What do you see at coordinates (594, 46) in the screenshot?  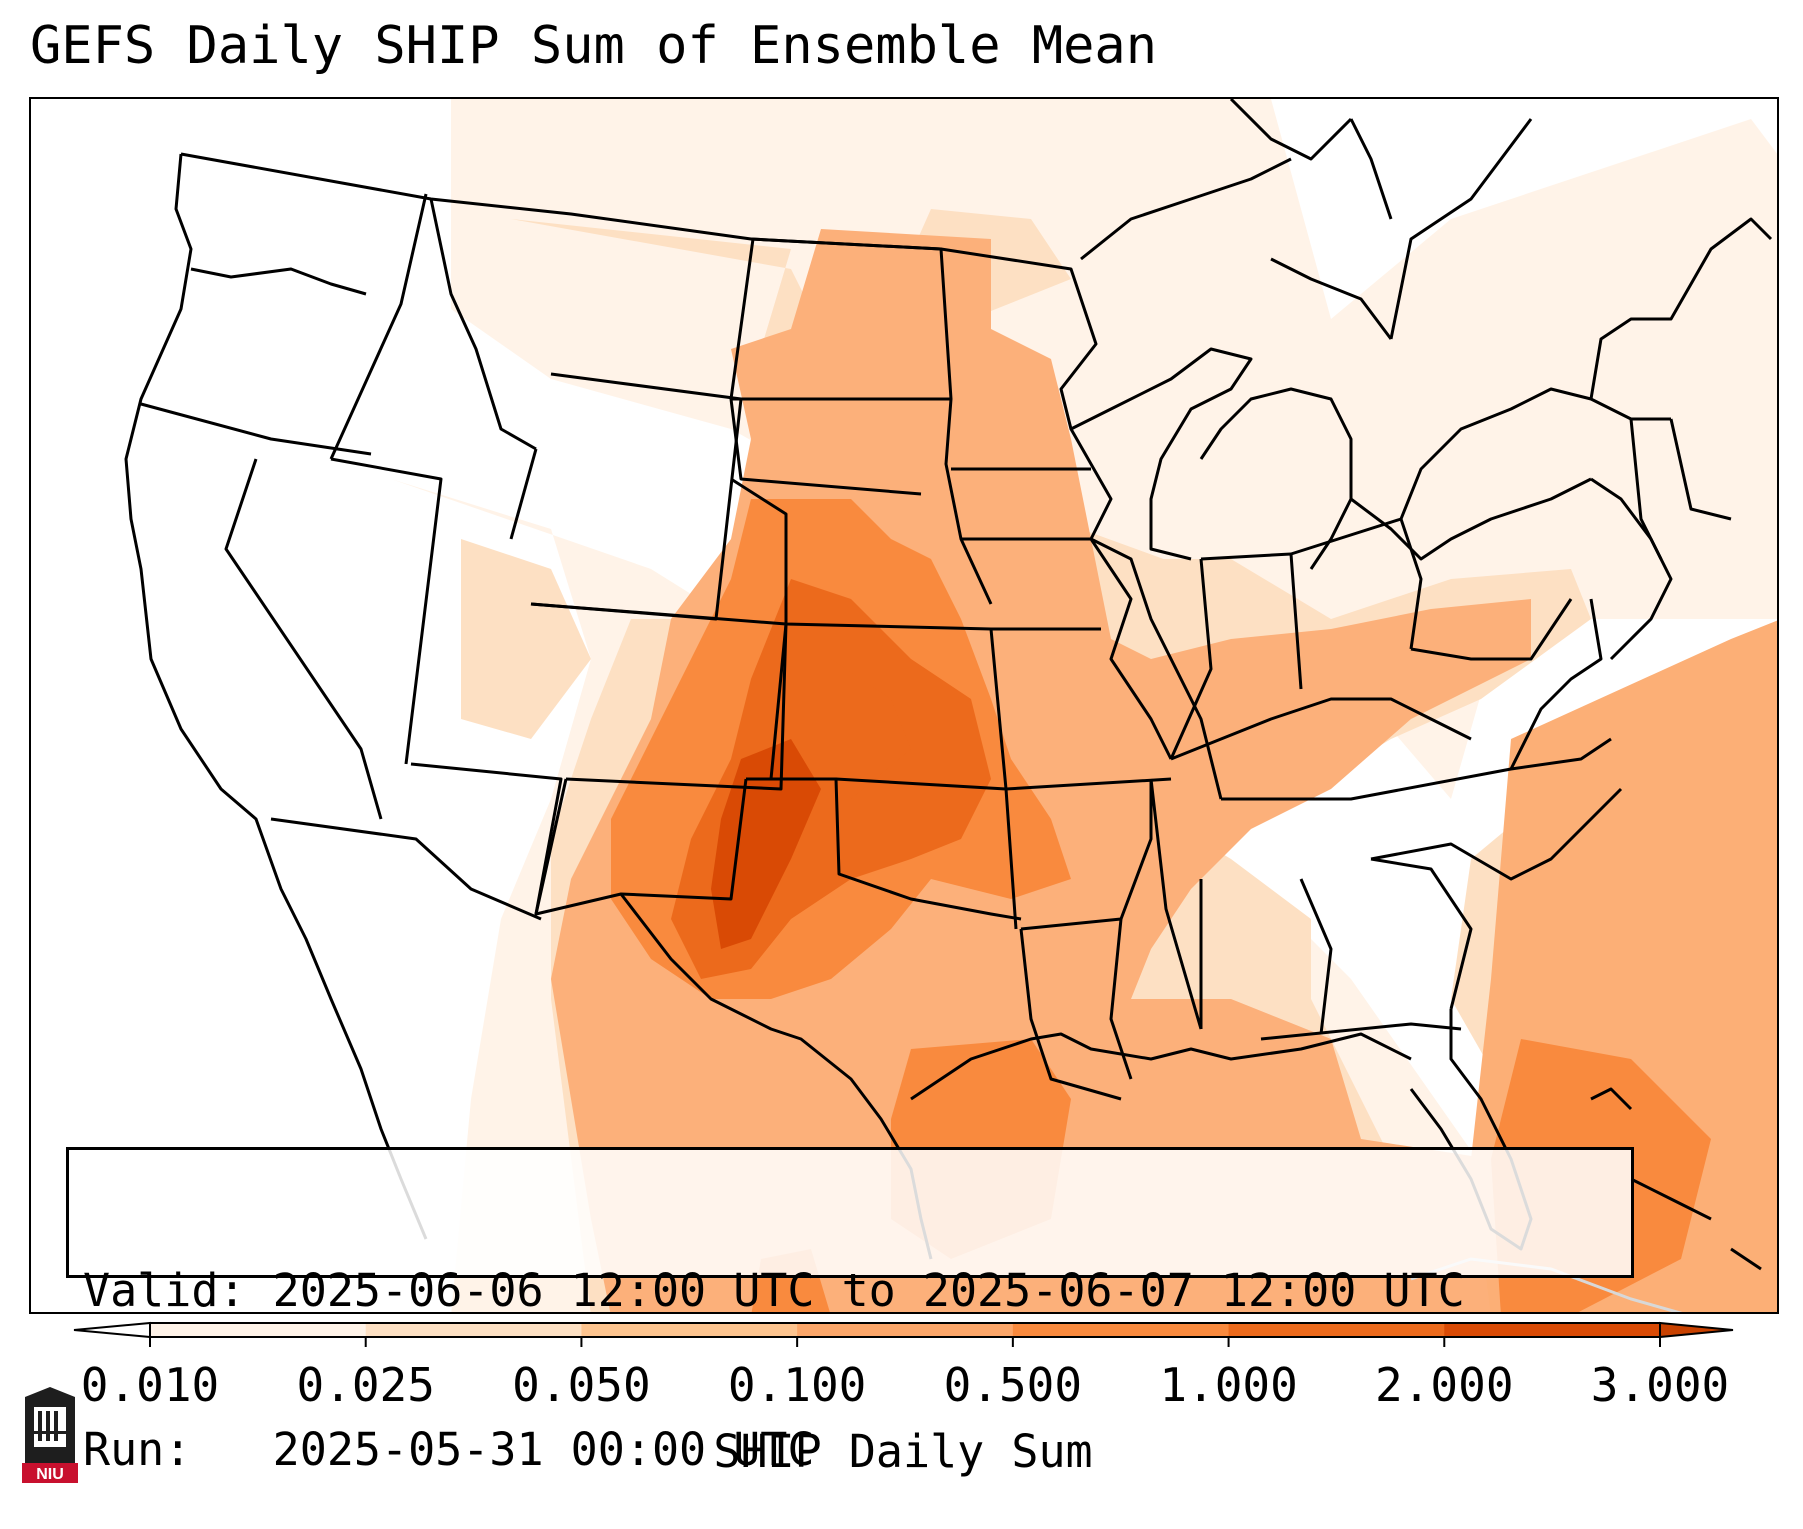 I see `page-title: GEFS Daily SHIP Sum of Ensemble Mean` at bounding box center [594, 46].